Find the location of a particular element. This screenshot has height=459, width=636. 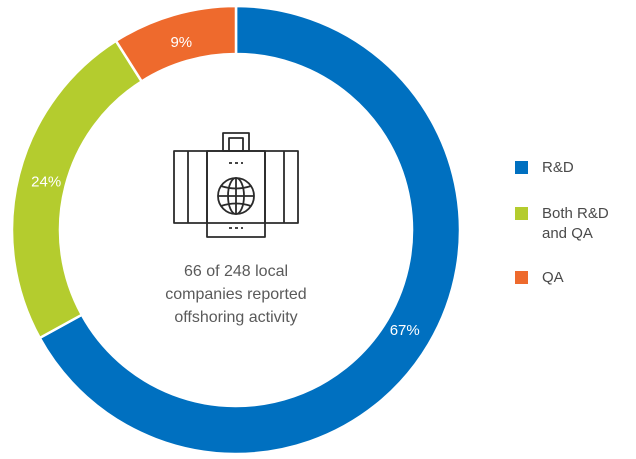

legend: R&D Both R&D and QA QA is located at coordinates (575, 236).